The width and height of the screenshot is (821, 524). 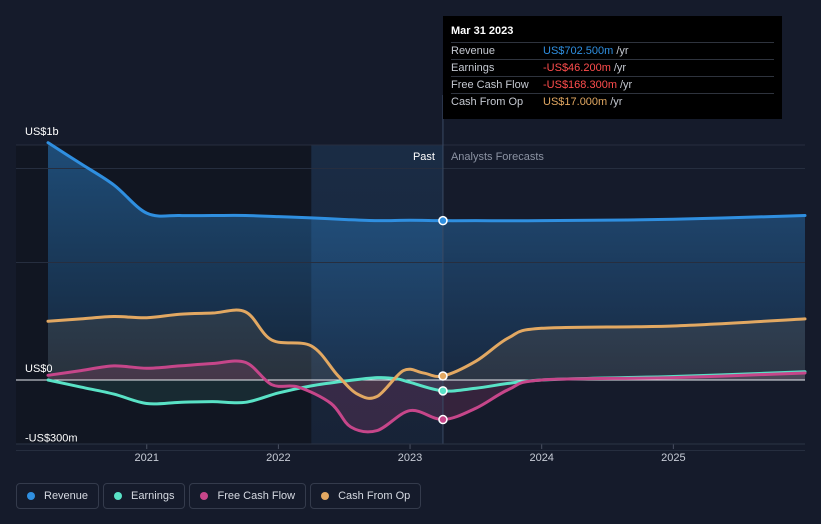 I want to click on legend-item-free-cash-flow: Free Cash Flow, so click(x=248, y=496).